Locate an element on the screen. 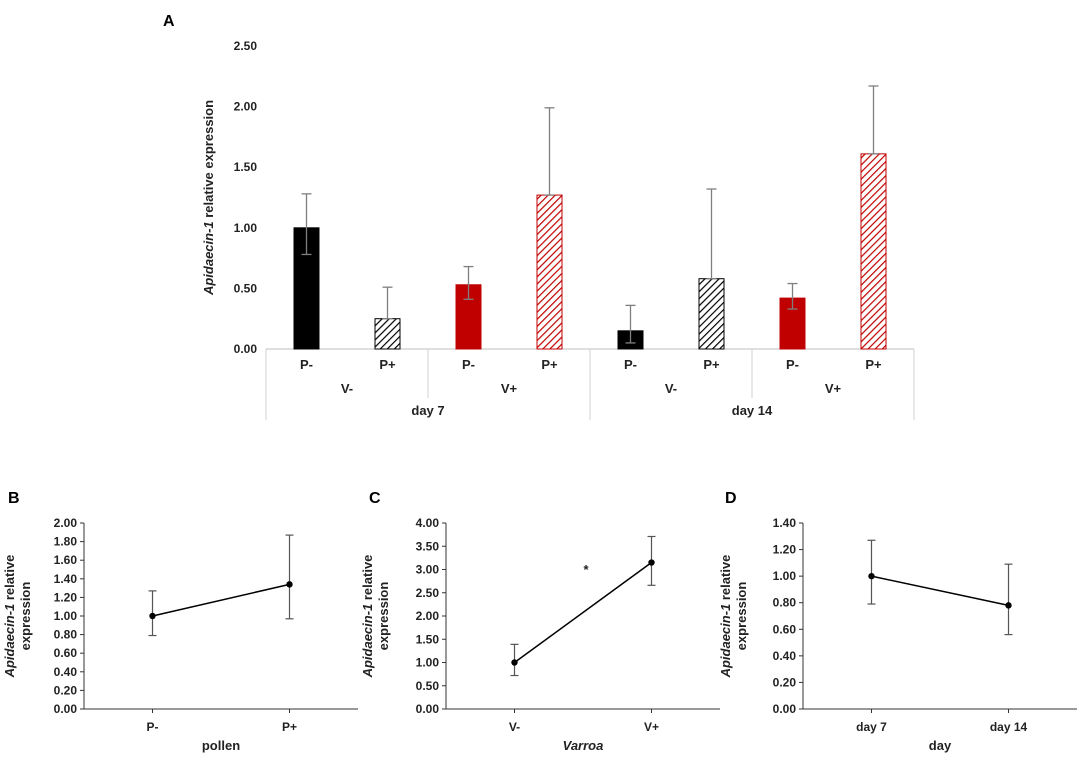 This screenshot has height=766, width=1084. y-tick-label: 3.50 is located at coordinates (428, 546).